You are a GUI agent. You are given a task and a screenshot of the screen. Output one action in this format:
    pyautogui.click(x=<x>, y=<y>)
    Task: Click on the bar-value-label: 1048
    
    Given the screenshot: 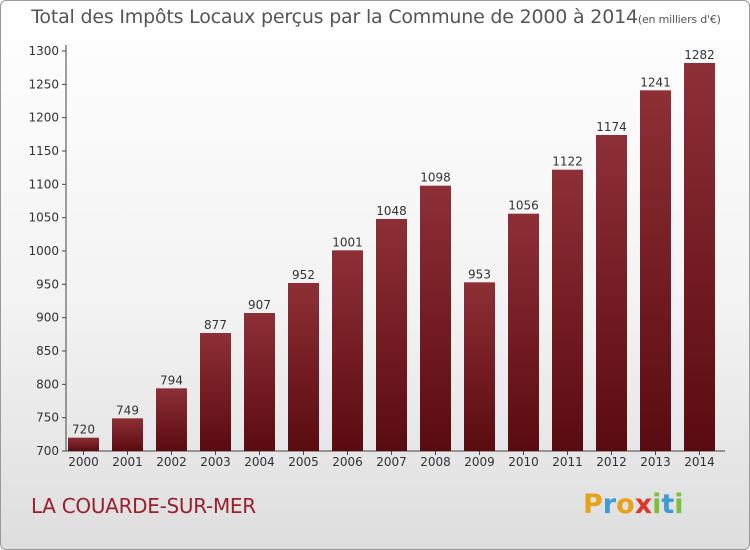 What is the action you would take?
    pyautogui.click(x=391, y=211)
    